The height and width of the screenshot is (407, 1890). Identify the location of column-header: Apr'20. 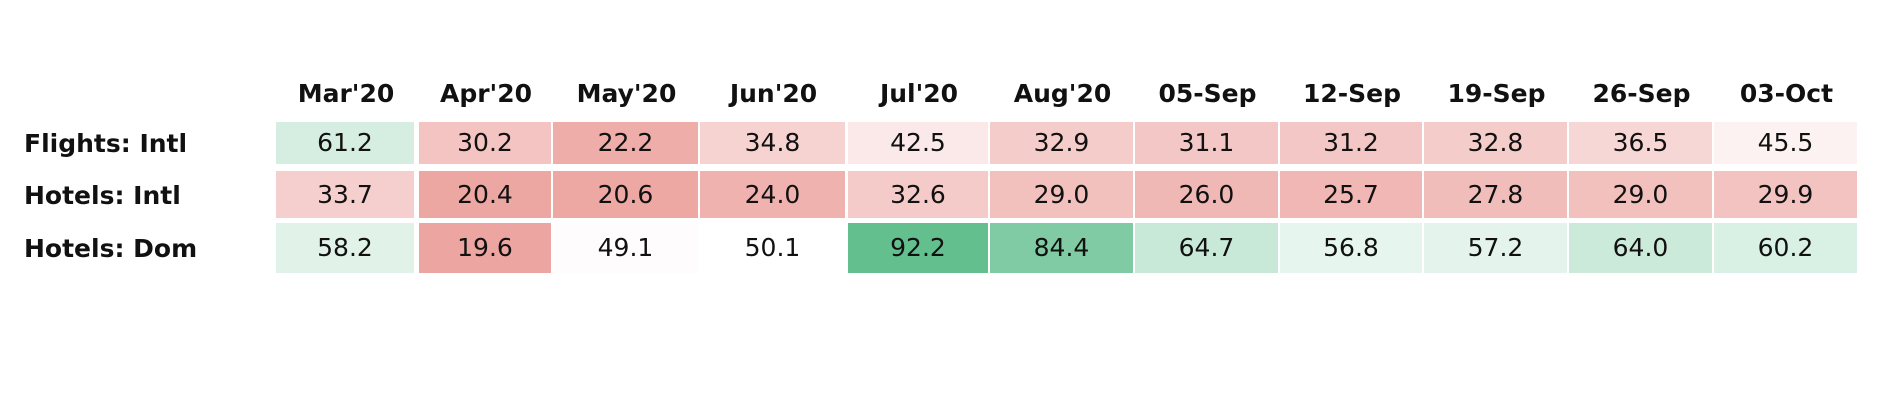
(486, 93).